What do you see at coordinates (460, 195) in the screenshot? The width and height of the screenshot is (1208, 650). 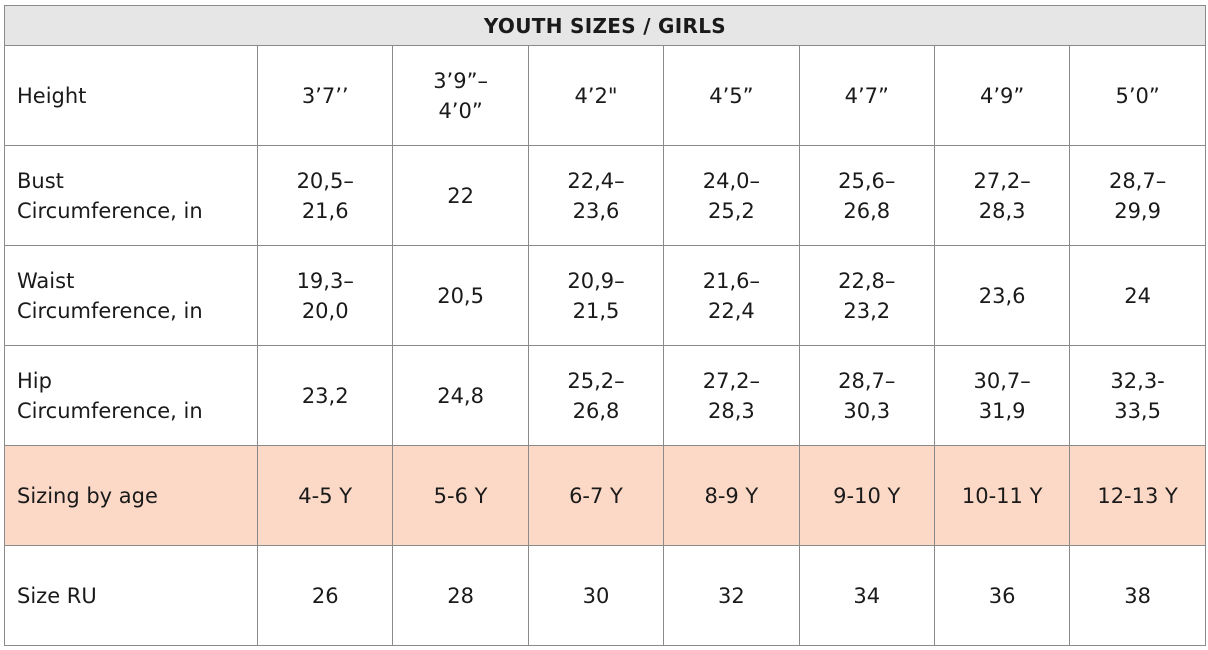 I see `table-cell: 22` at bounding box center [460, 195].